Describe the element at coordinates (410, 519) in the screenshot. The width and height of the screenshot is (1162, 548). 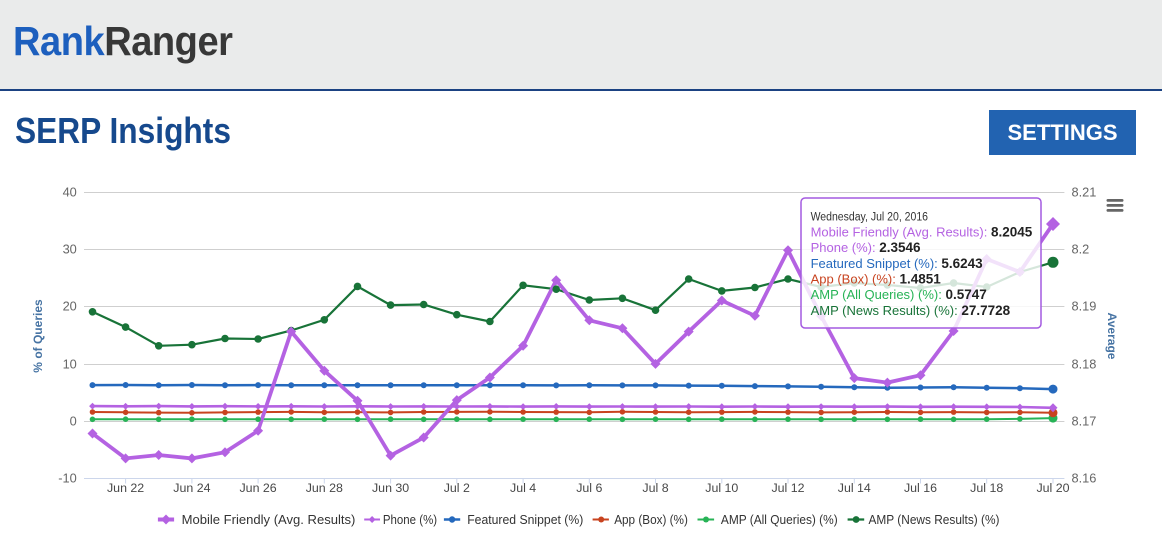
I see `svg-text: Phone (%)` at that location.